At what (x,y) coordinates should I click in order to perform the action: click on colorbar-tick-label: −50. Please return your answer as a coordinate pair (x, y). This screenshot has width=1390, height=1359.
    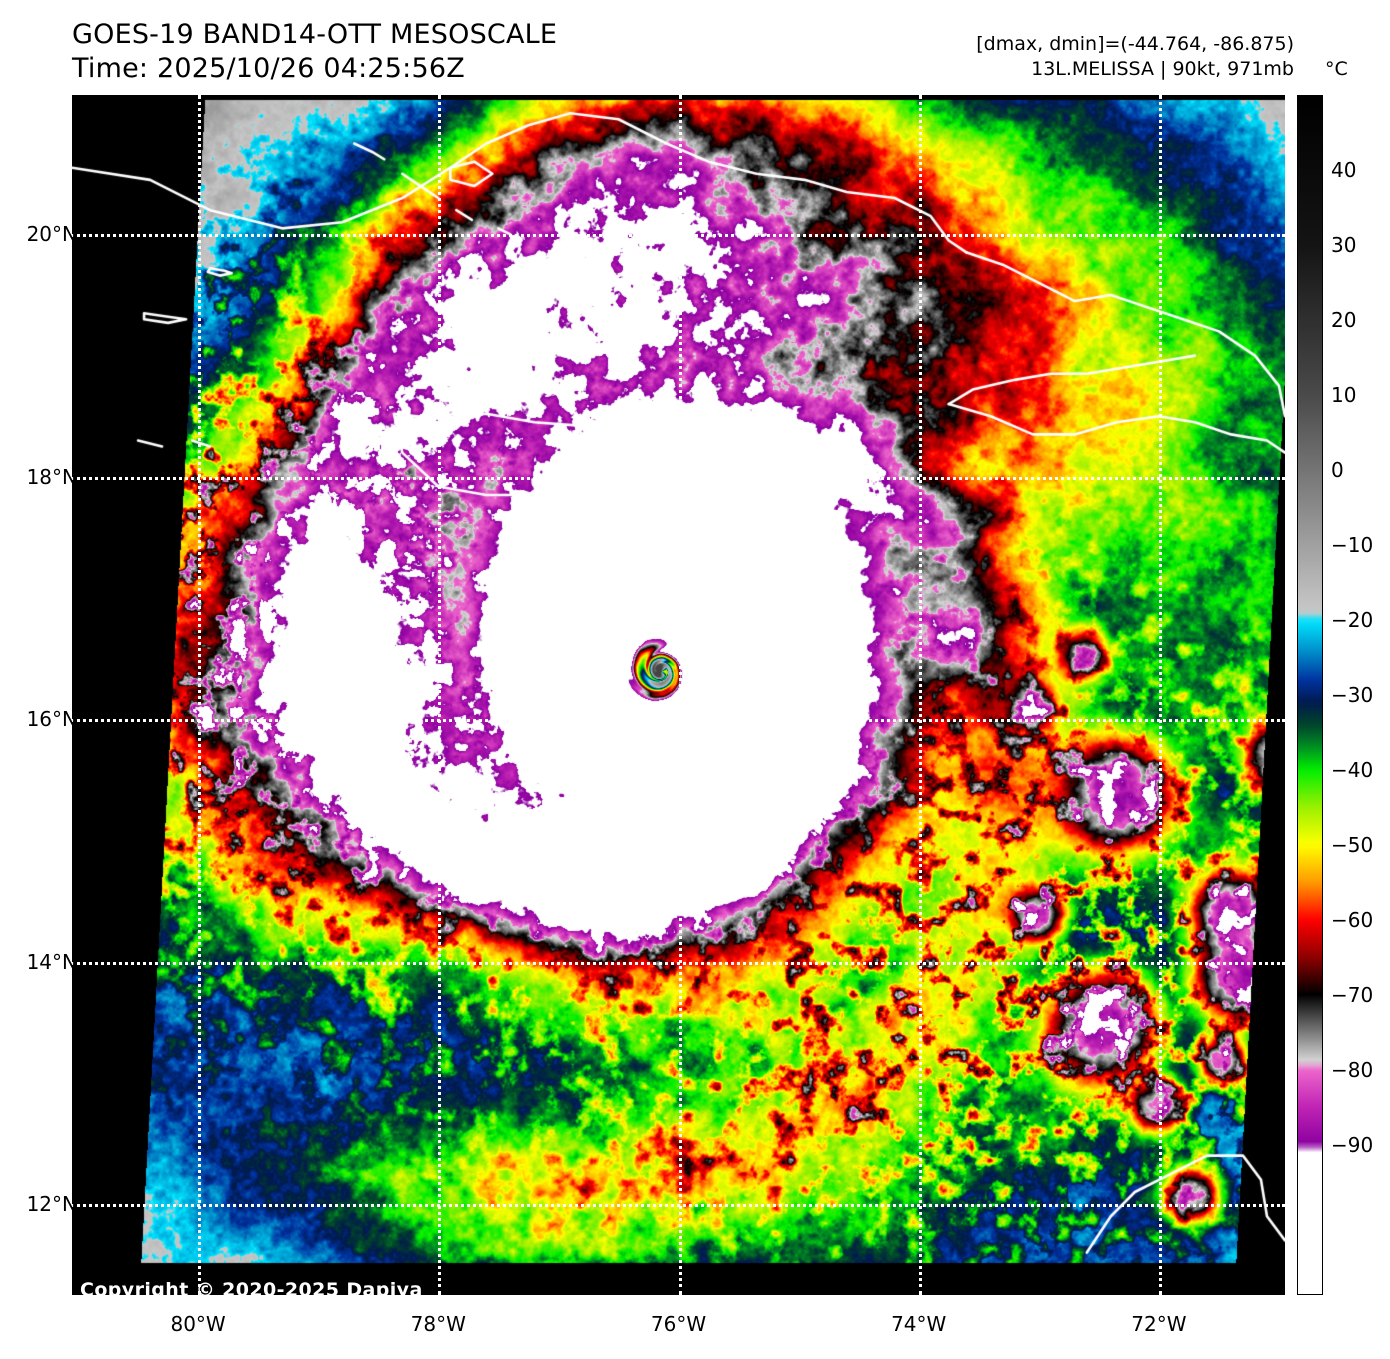
    Looking at the image, I should click on (1352, 845).